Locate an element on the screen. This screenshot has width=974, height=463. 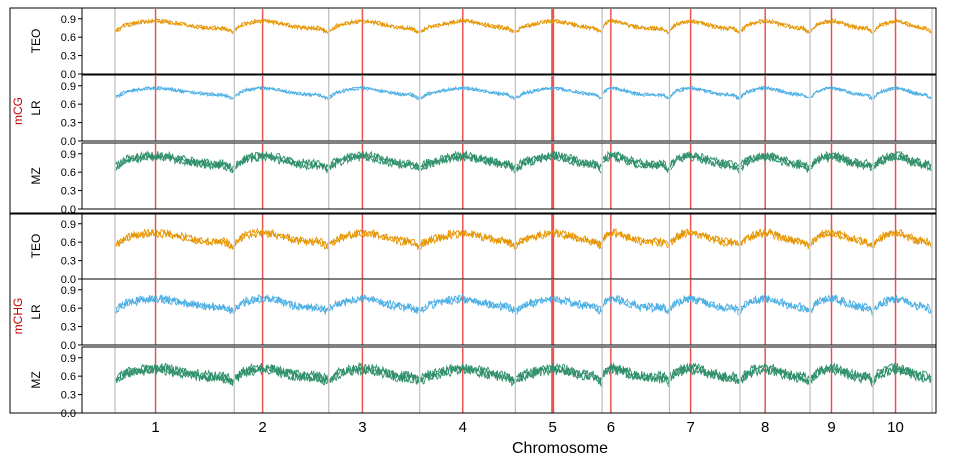
x-tick-label: 4 is located at coordinates (463, 427).